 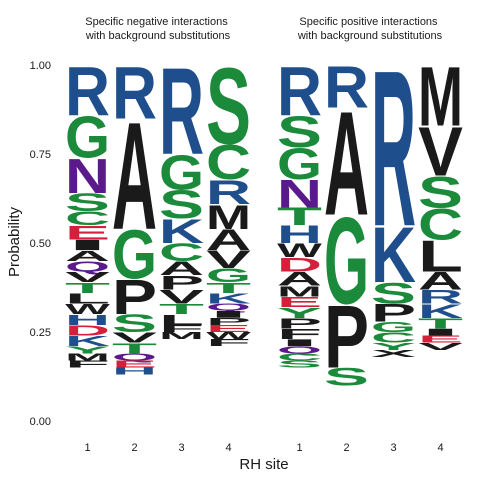 What do you see at coordinates (40, 333) in the screenshot?
I see `y-tick-label: 0.25` at bounding box center [40, 333].